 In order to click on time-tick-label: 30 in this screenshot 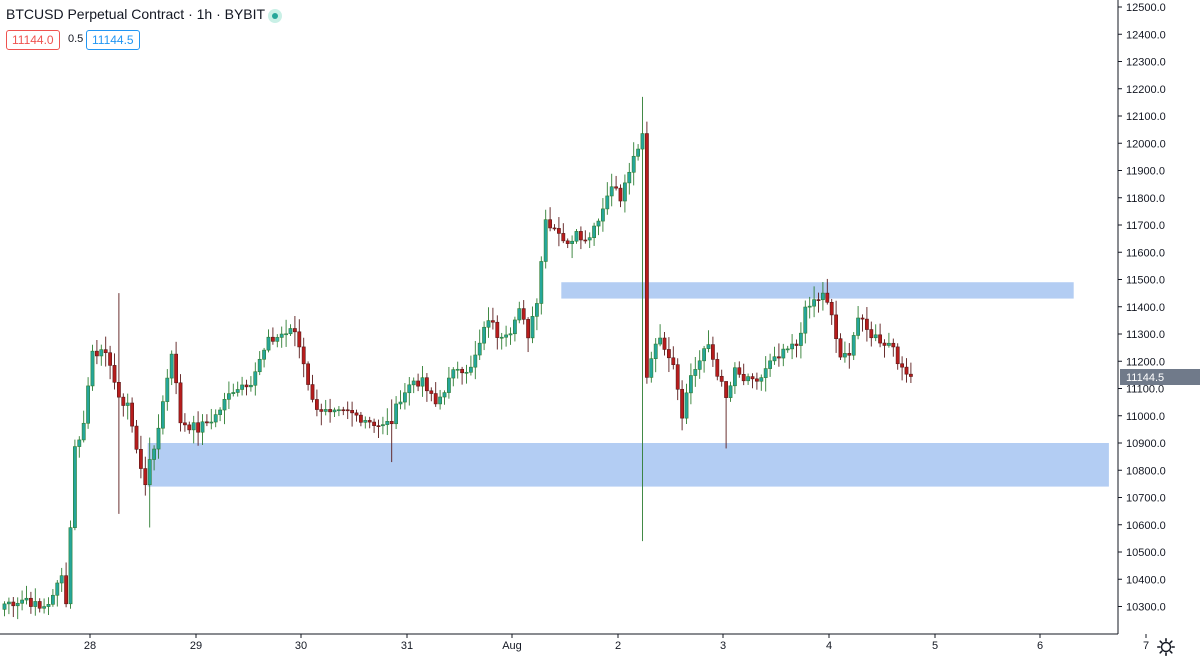, I will do `click(301, 646)`.